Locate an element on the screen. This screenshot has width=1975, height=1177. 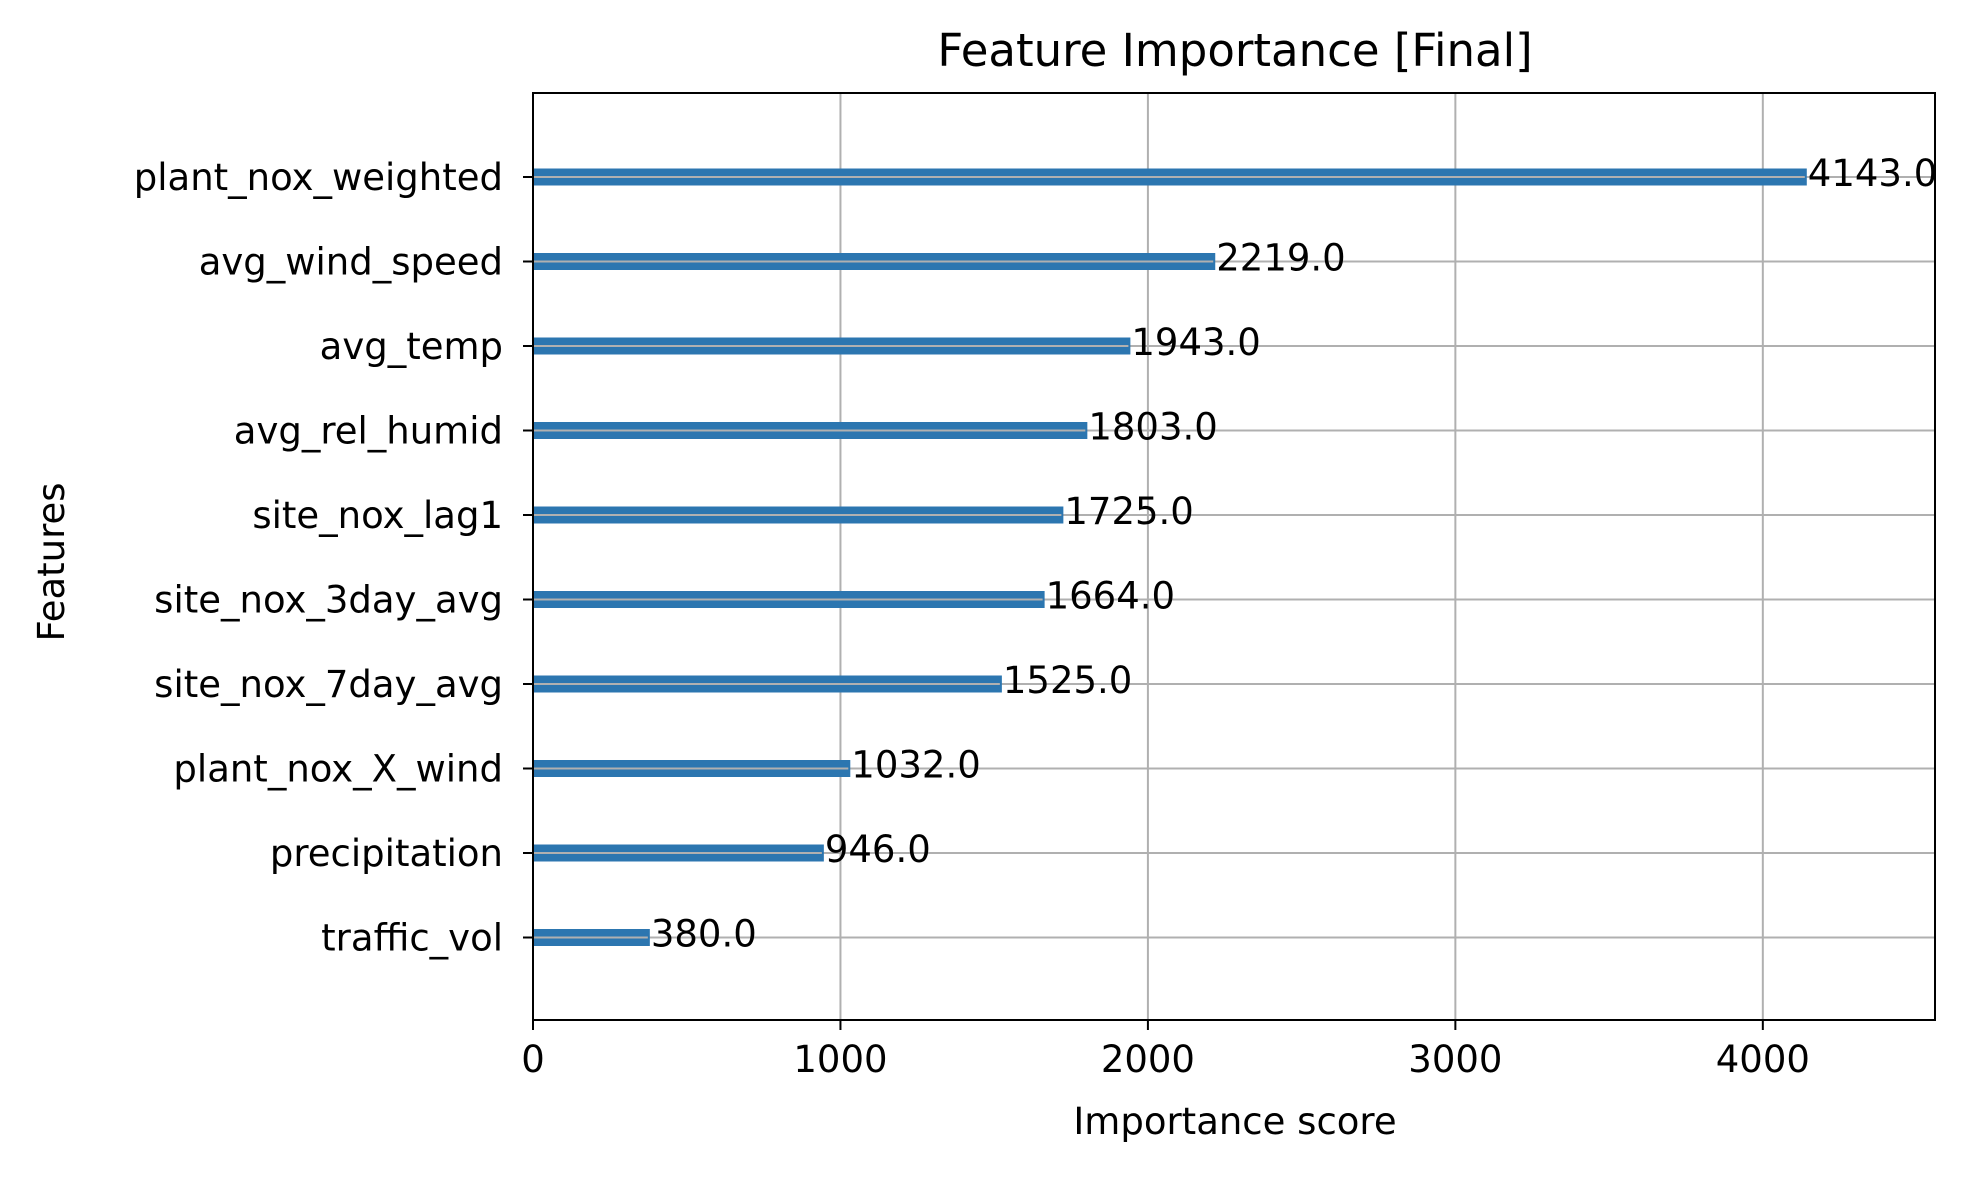
x-tick-label: 0 is located at coordinates (533, 1059).